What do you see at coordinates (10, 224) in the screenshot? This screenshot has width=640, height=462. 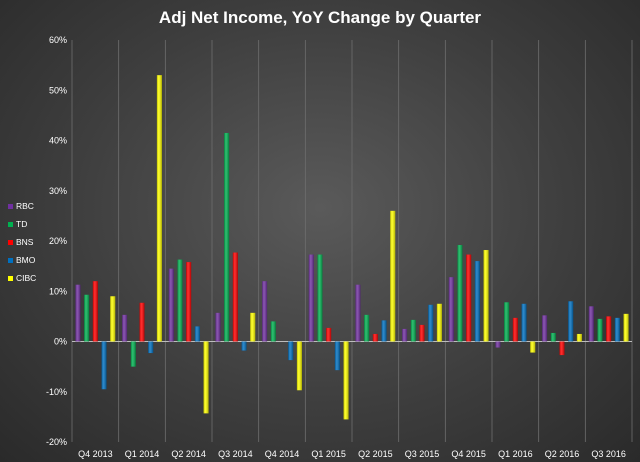 I see `legend-swatch-td` at bounding box center [10, 224].